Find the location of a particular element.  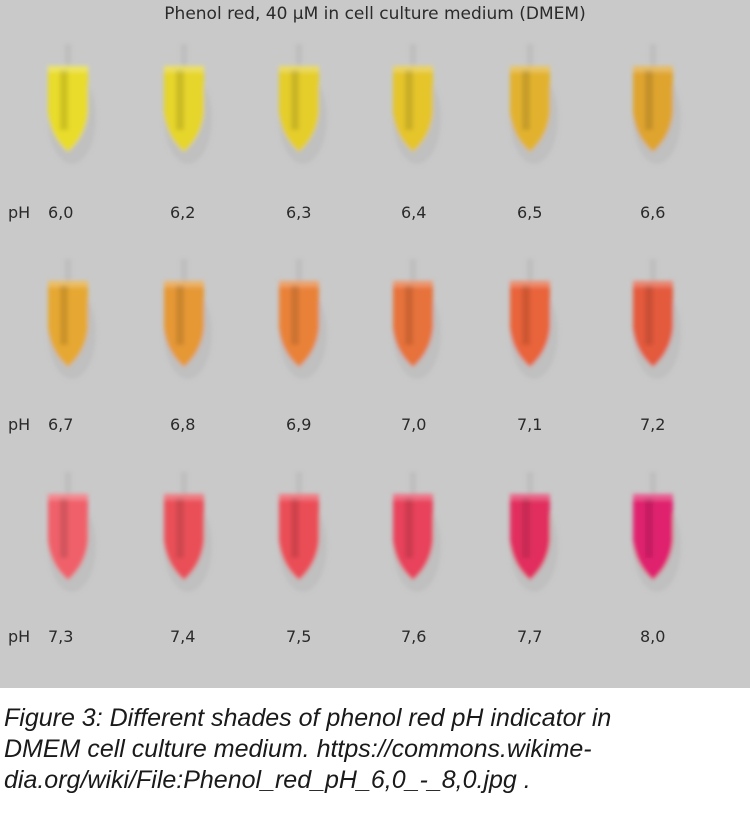

ph-value-label: 7,6 is located at coordinates (414, 636).